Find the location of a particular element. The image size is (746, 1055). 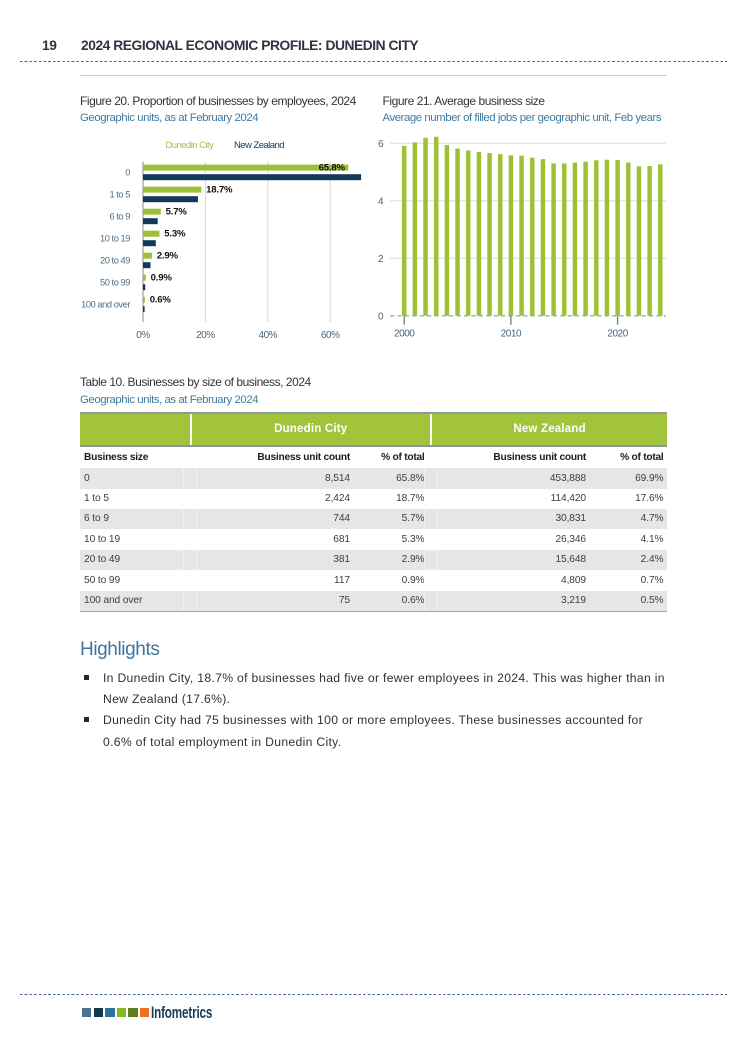

svg-text: 2.9% is located at coordinates (168, 256).